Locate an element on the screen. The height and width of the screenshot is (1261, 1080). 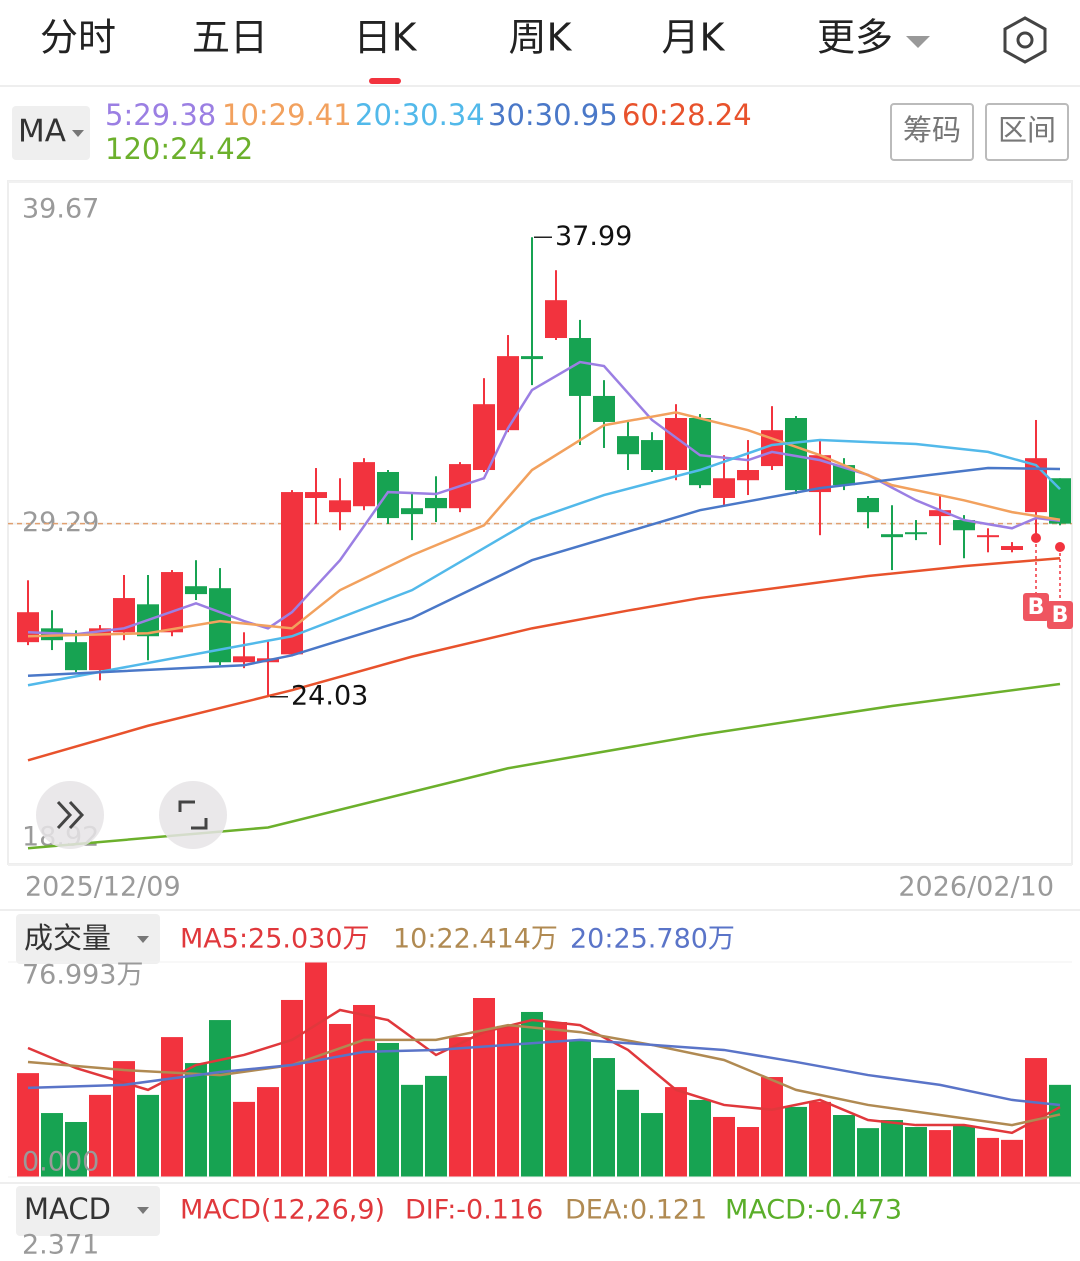
ma-legend-entry: 20:30.34 is located at coordinates (420, 115).